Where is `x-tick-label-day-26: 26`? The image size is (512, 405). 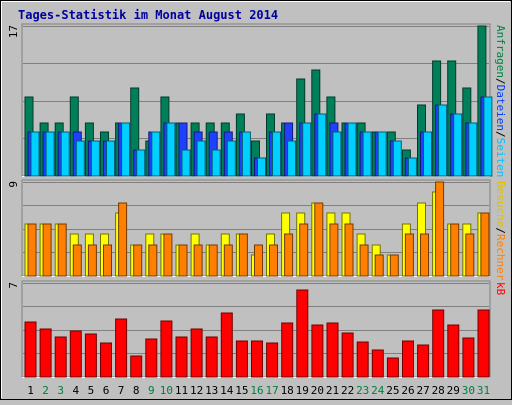 x-tick-label-day-26: 26 is located at coordinates (407, 390).